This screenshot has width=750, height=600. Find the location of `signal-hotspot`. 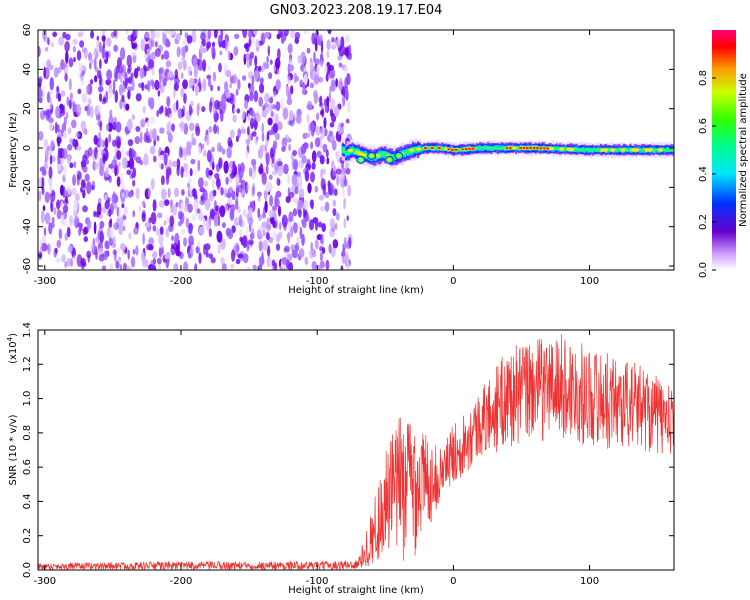

signal-hotspot is located at coordinates (364, 155).